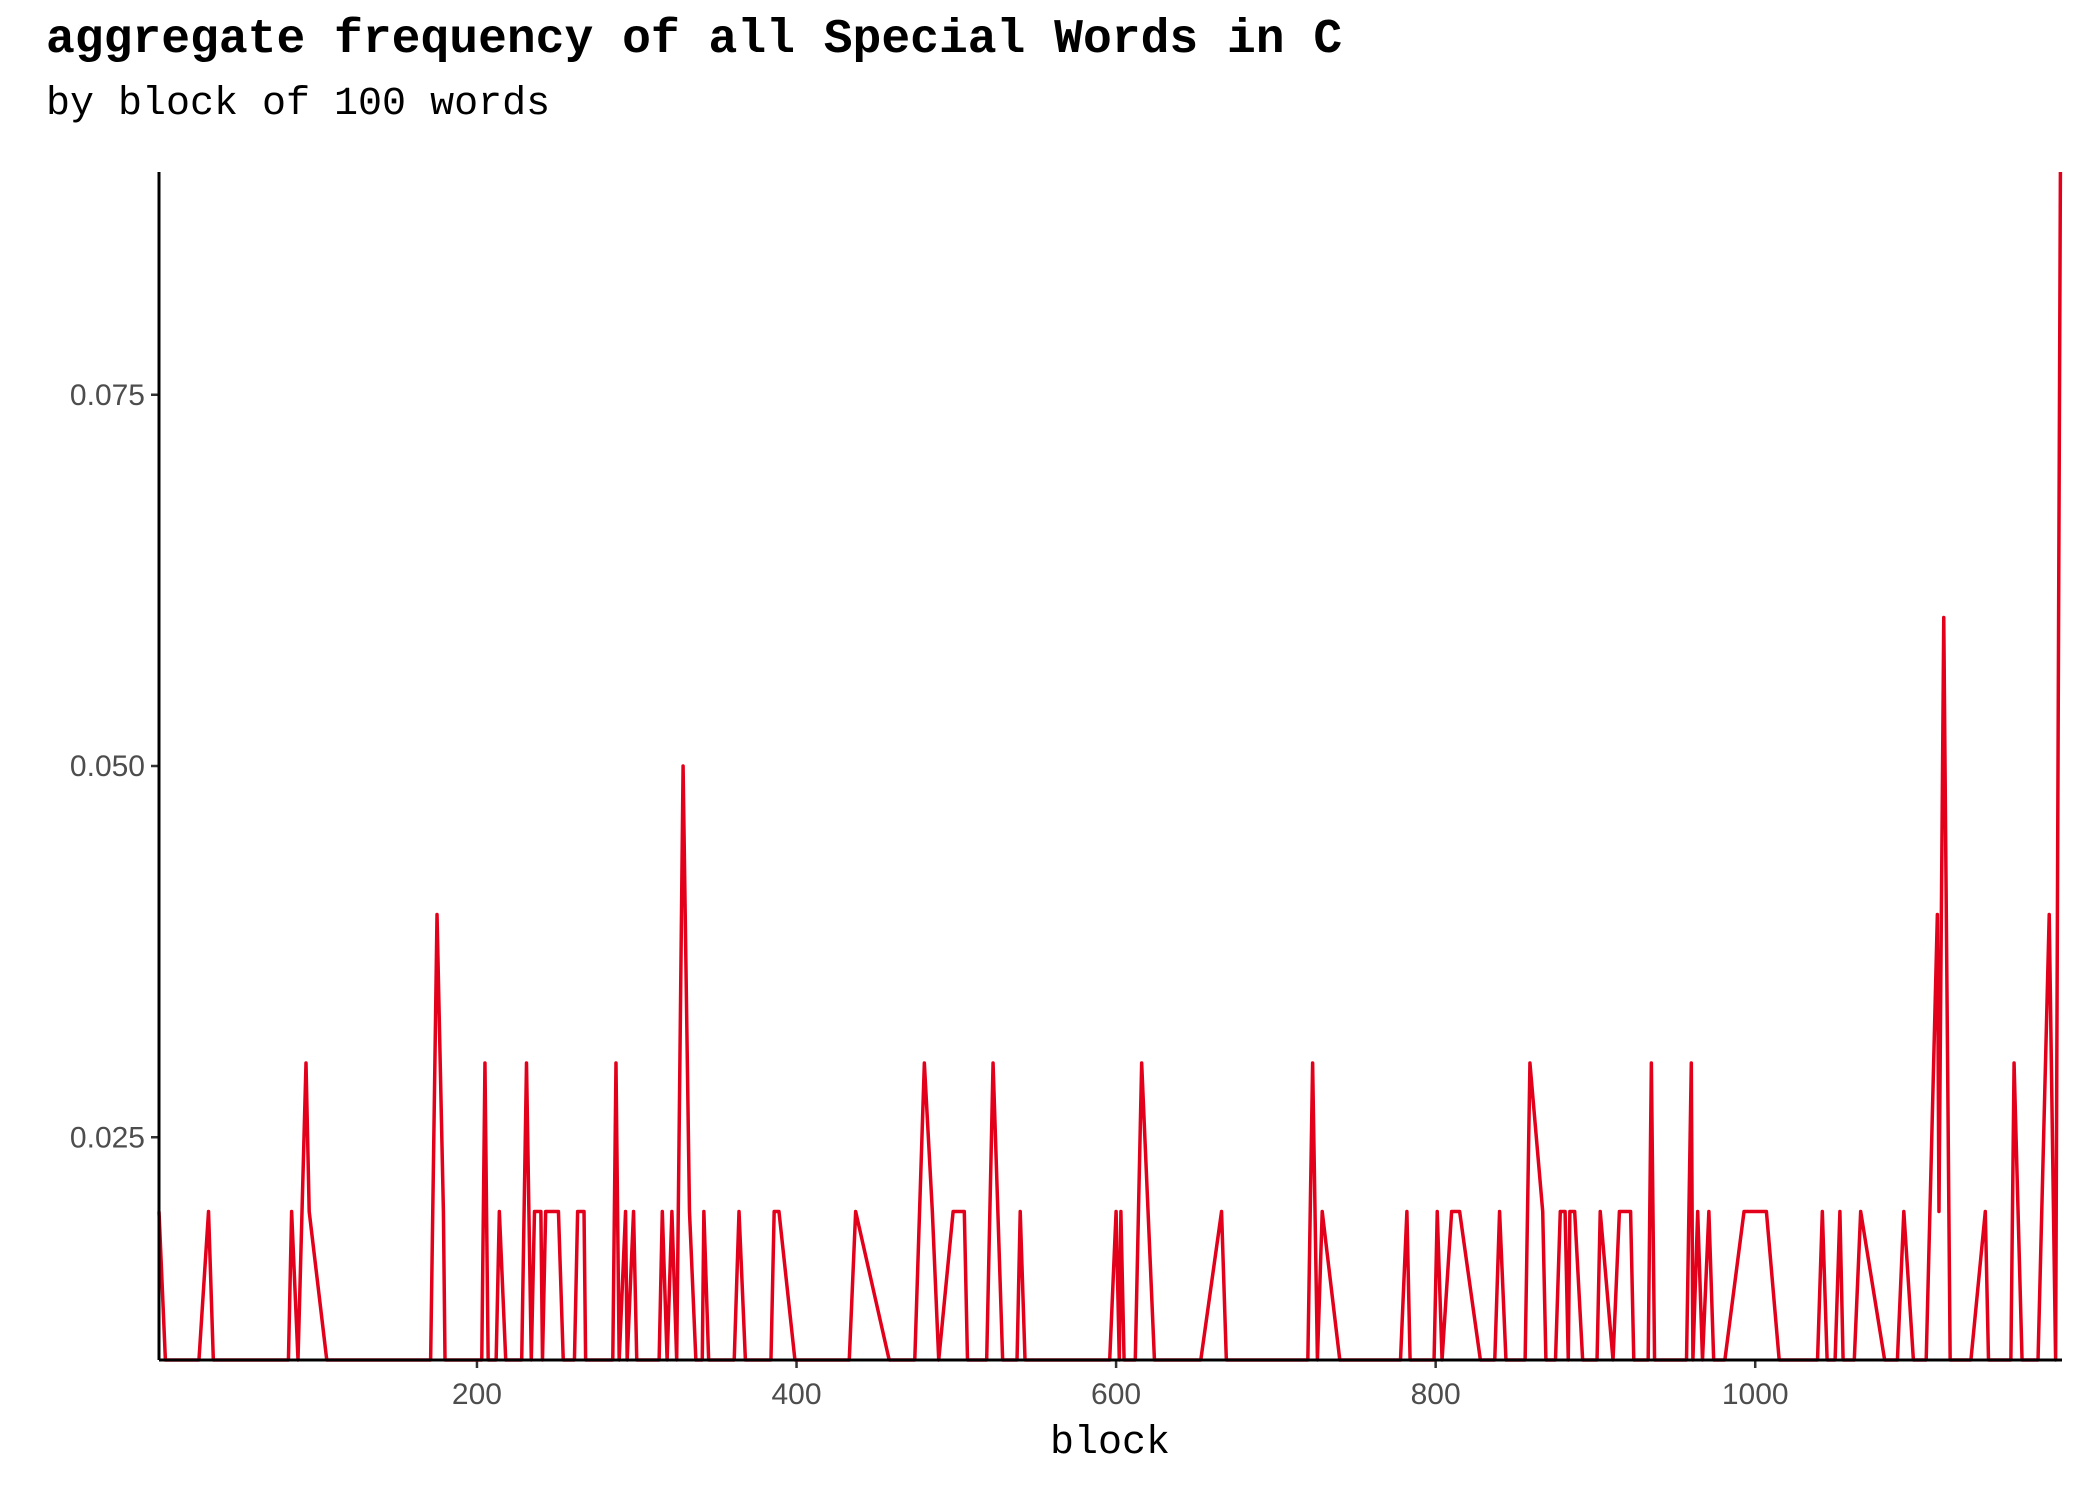  I want to click on x-tick-label: 200, so click(477, 1394).